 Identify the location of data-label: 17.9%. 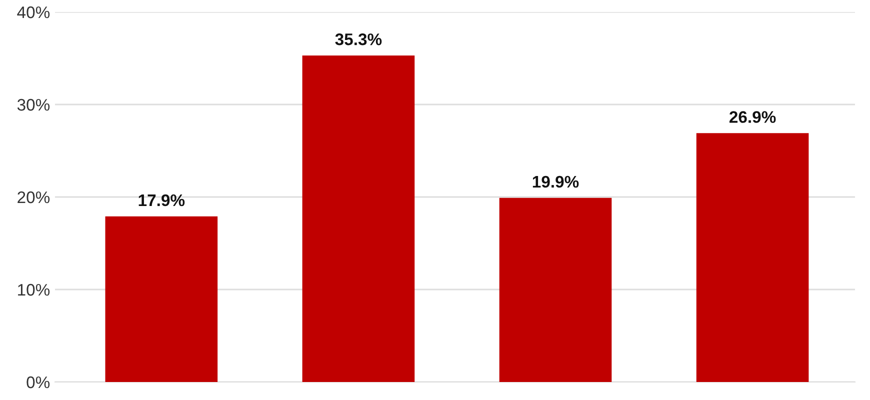
(161, 200).